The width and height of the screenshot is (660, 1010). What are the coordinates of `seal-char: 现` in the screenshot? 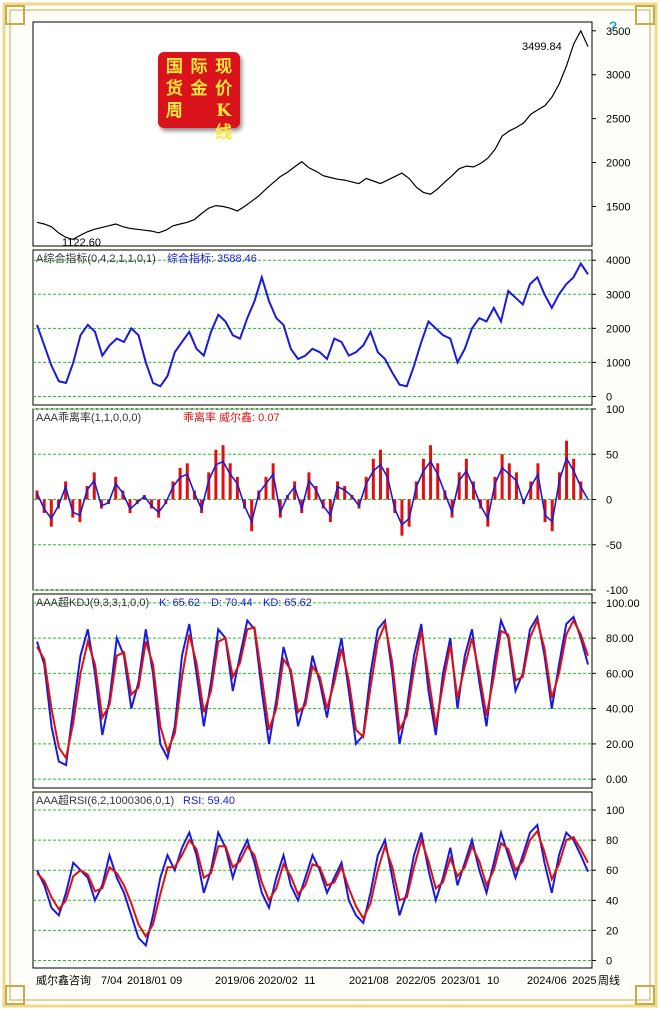 It's located at (224, 67).